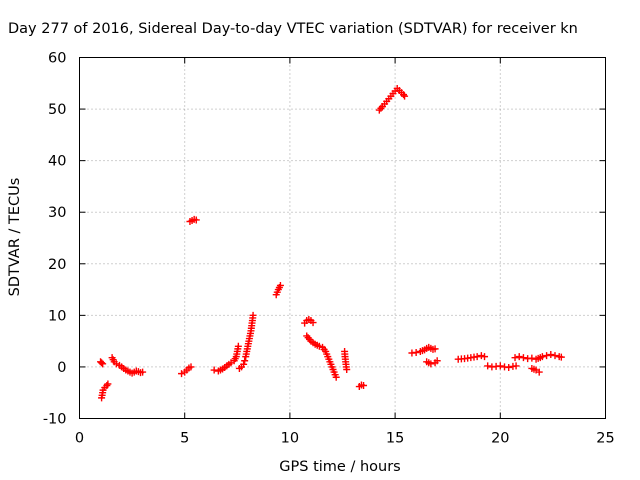  I want to click on x-axis-label: GPS time / hours, so click(339, 467).